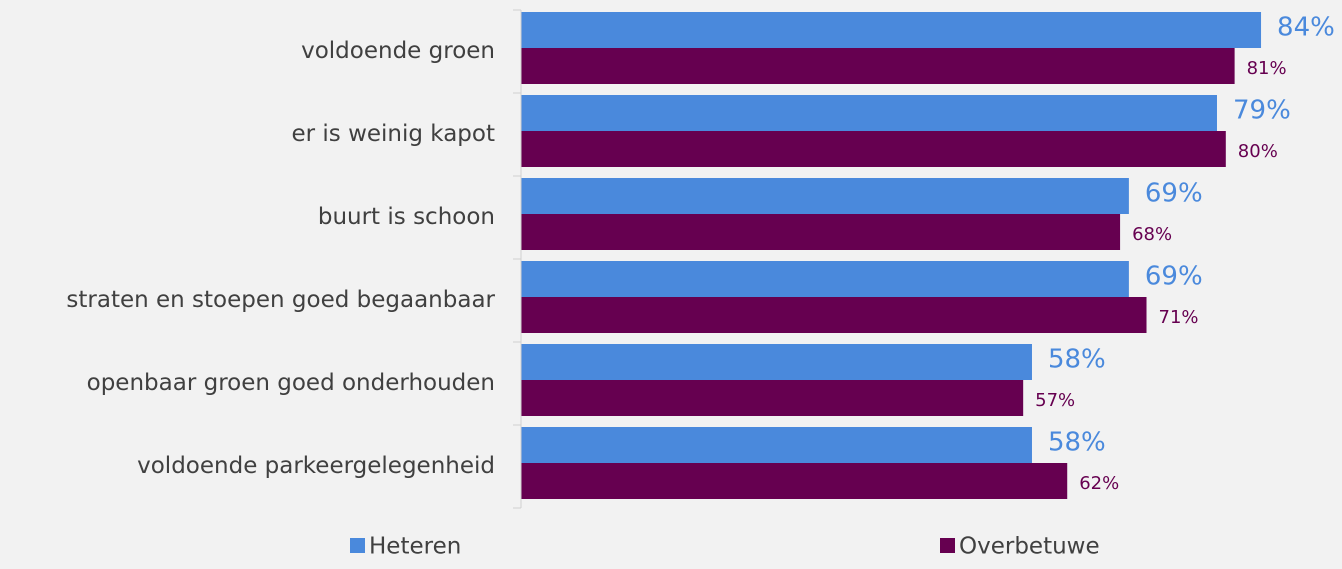 This screenshot has width=1342, height=569. I want to click on legend-label: Heteren, so click(415, 547).